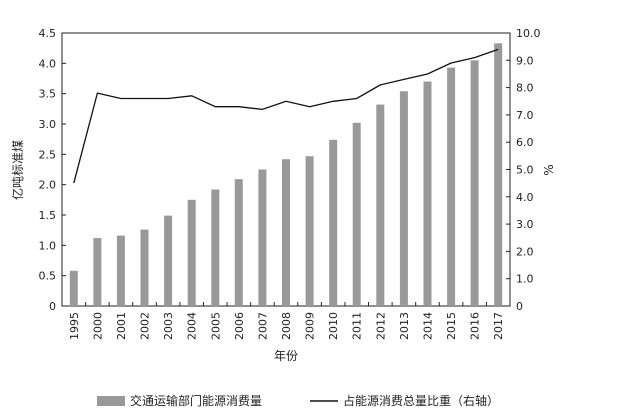 The image size is (637, 416). Describe the element at coordinates (525, 197) in the screenshot. I see `y2-tick-label: 4.0` at that location.